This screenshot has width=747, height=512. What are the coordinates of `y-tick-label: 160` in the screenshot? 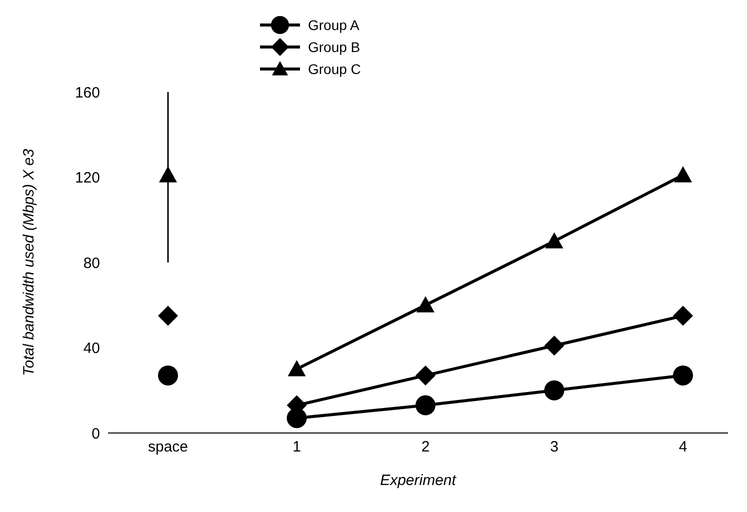 It's located at (87, 93).